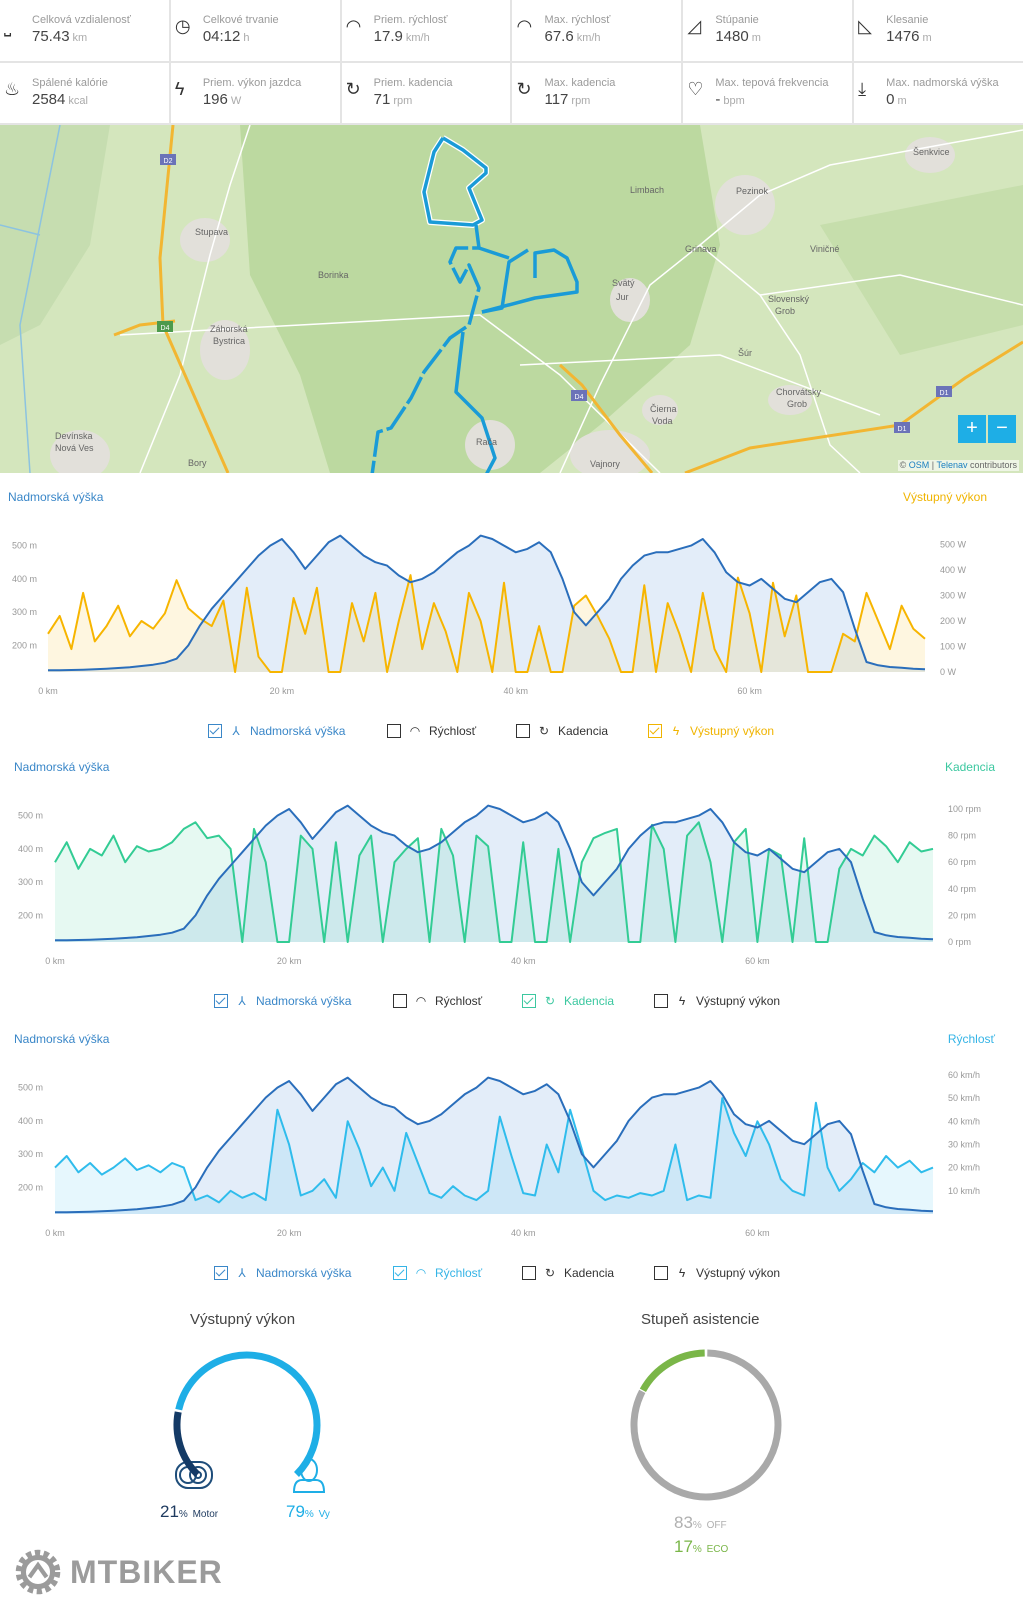  What do you see at coordinates (55, 961) in the screenshot?
I see `x-tick-label: 0 km` at bounding box center [55, 961].